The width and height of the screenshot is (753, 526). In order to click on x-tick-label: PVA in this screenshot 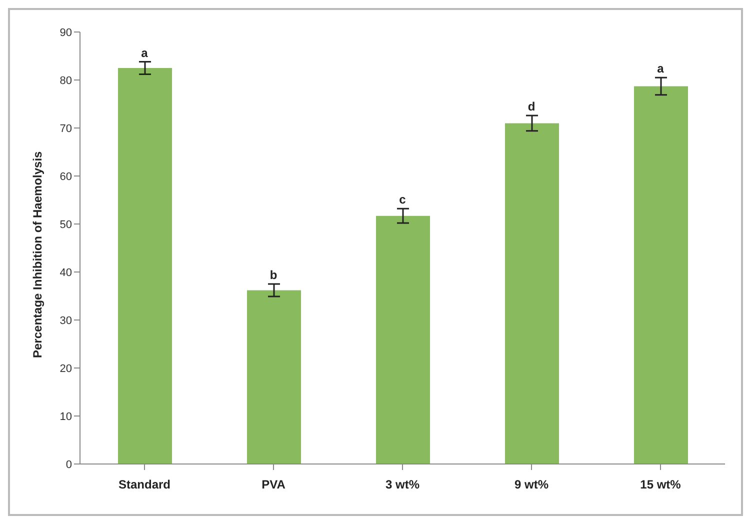, I will do `click(274, 485)`.